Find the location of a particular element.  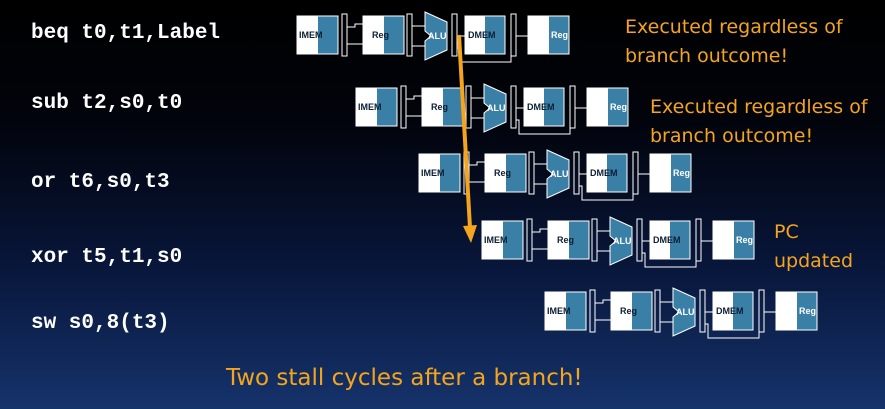

note-executed-2-line1: Executed regardless of is located at coordinates (759, 107).